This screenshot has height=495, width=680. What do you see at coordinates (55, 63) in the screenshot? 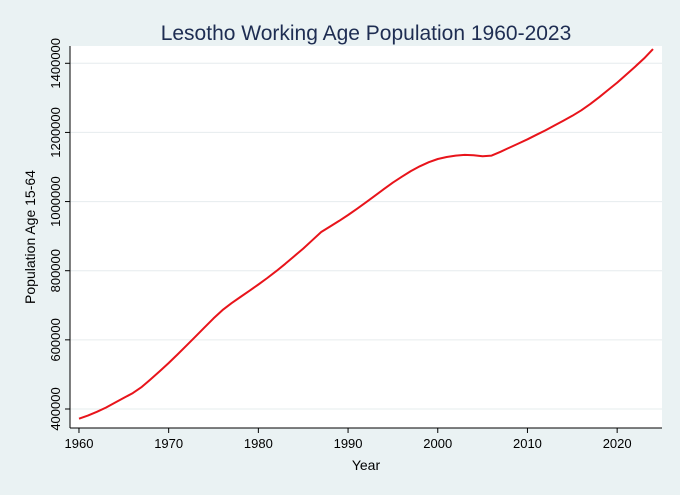
I see `y-tick-label: 1400000` at bounding box center [55, 63].